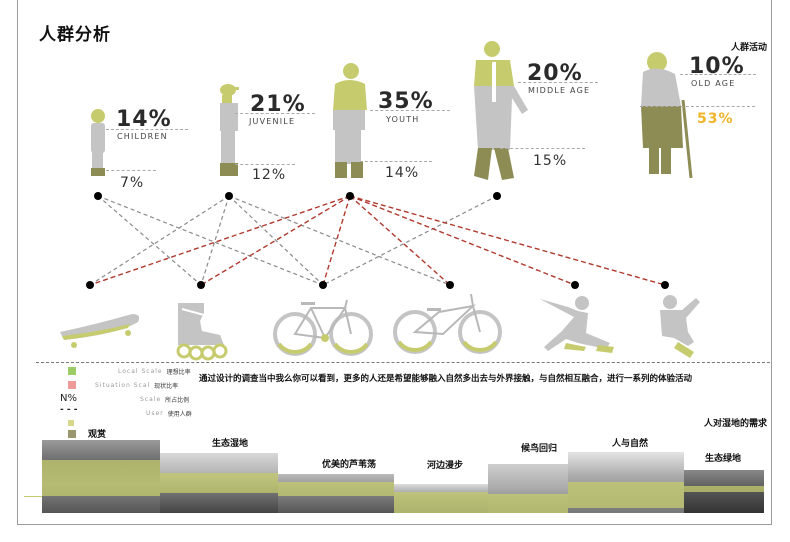 This screenshot has height=542, width=790. What do you see at coordinates (528, 488) in the screenshot?
I see `photo-migrant-birds` at bounding box center [528, 488].